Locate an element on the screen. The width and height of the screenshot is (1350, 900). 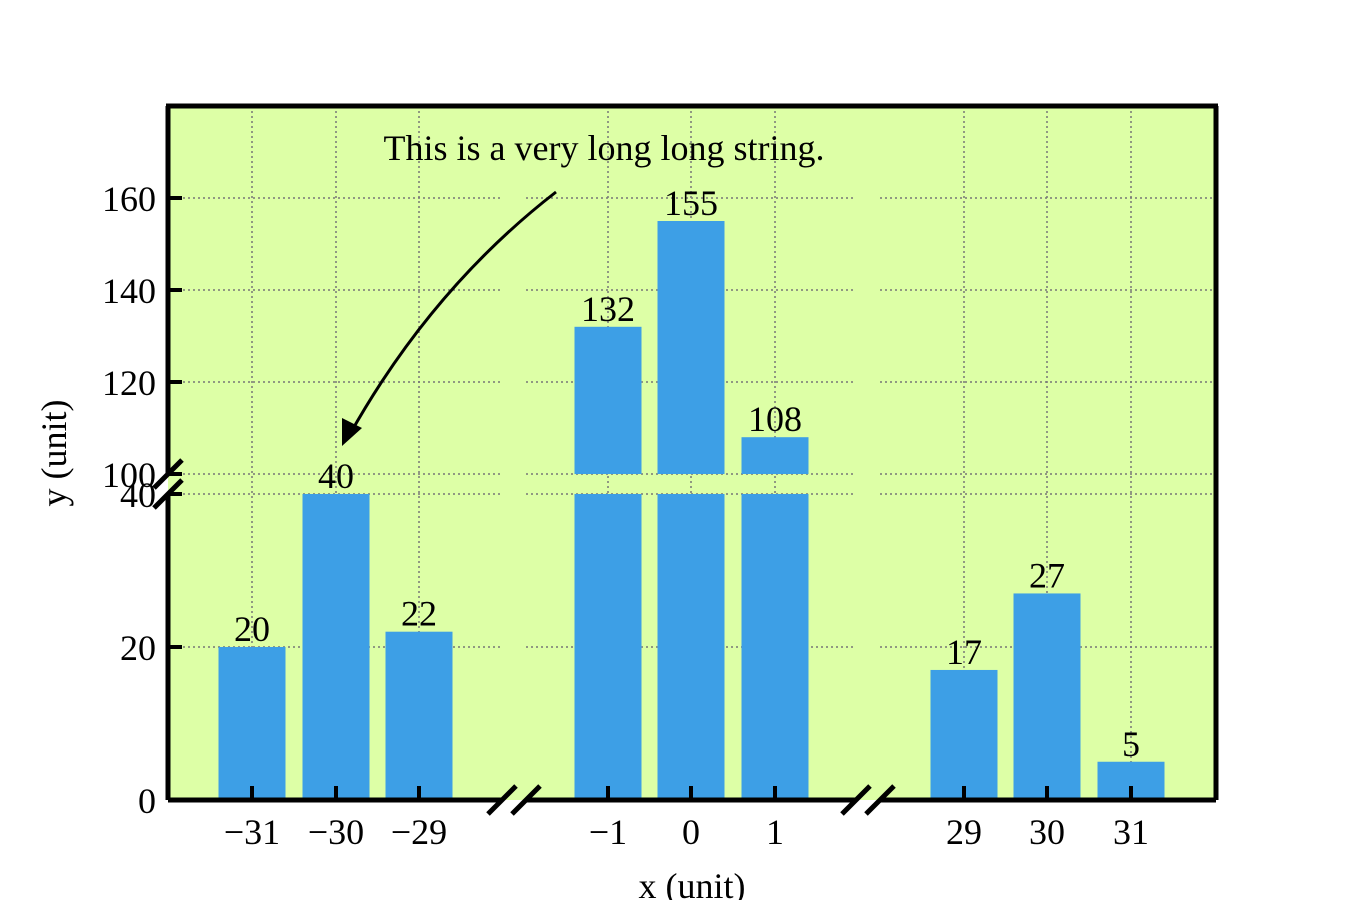
y-tick-label: 20 is located at coordinates (138, 648).